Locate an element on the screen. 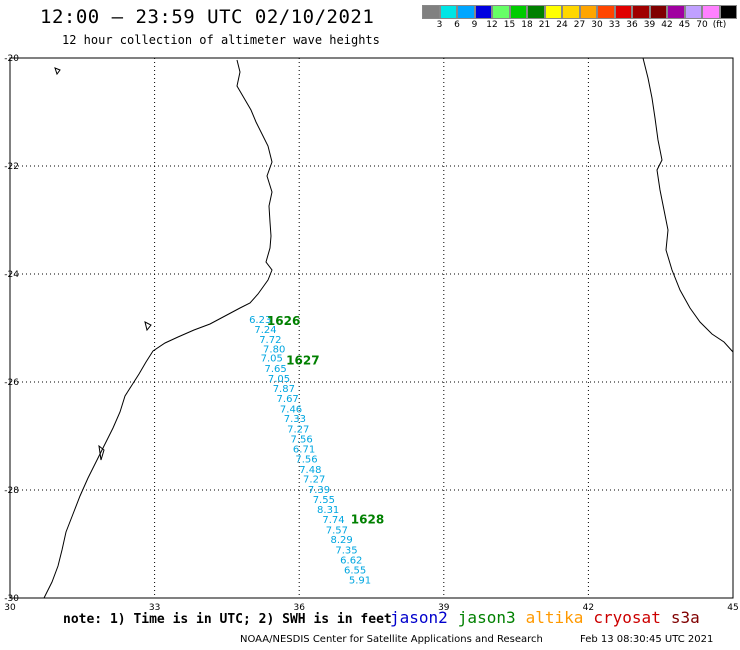 The height and width of the screenshot is (650, 740). footer-timestamp: Feb 13 08:30:45 UTC 2021 is located at coordinates (647, 639).